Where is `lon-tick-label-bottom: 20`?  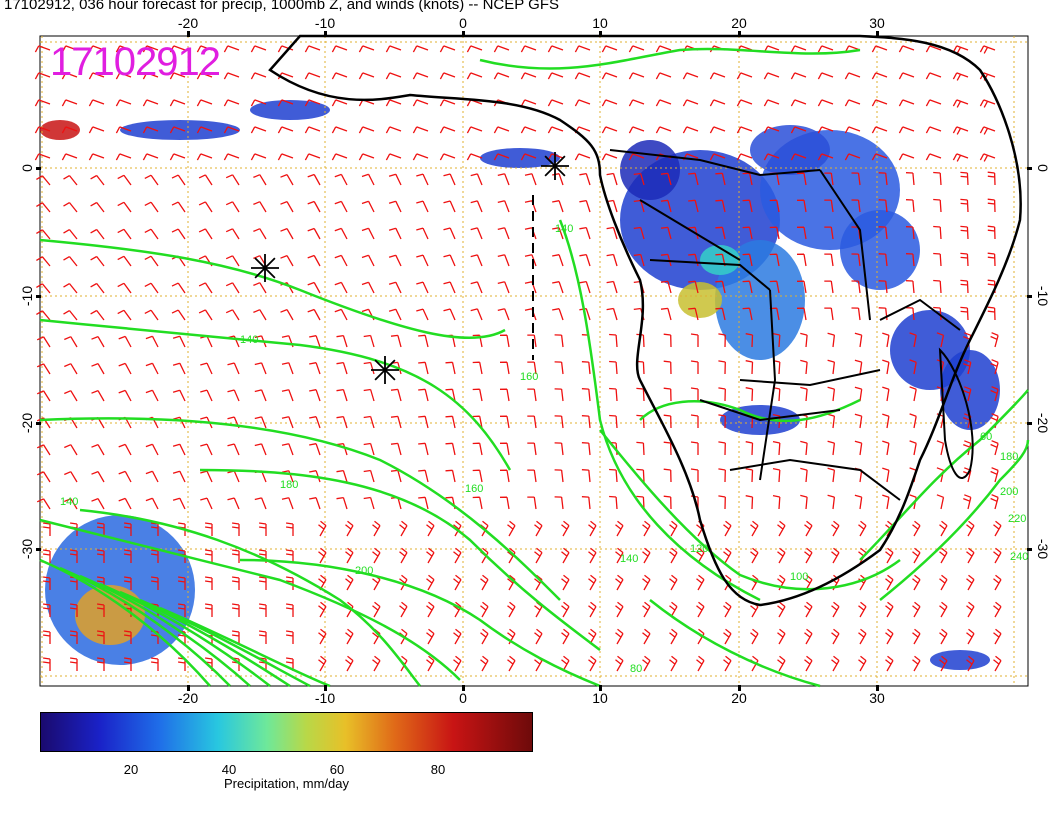 lon-tick-label-bottom: 20 is located at coordinates (739, 698).